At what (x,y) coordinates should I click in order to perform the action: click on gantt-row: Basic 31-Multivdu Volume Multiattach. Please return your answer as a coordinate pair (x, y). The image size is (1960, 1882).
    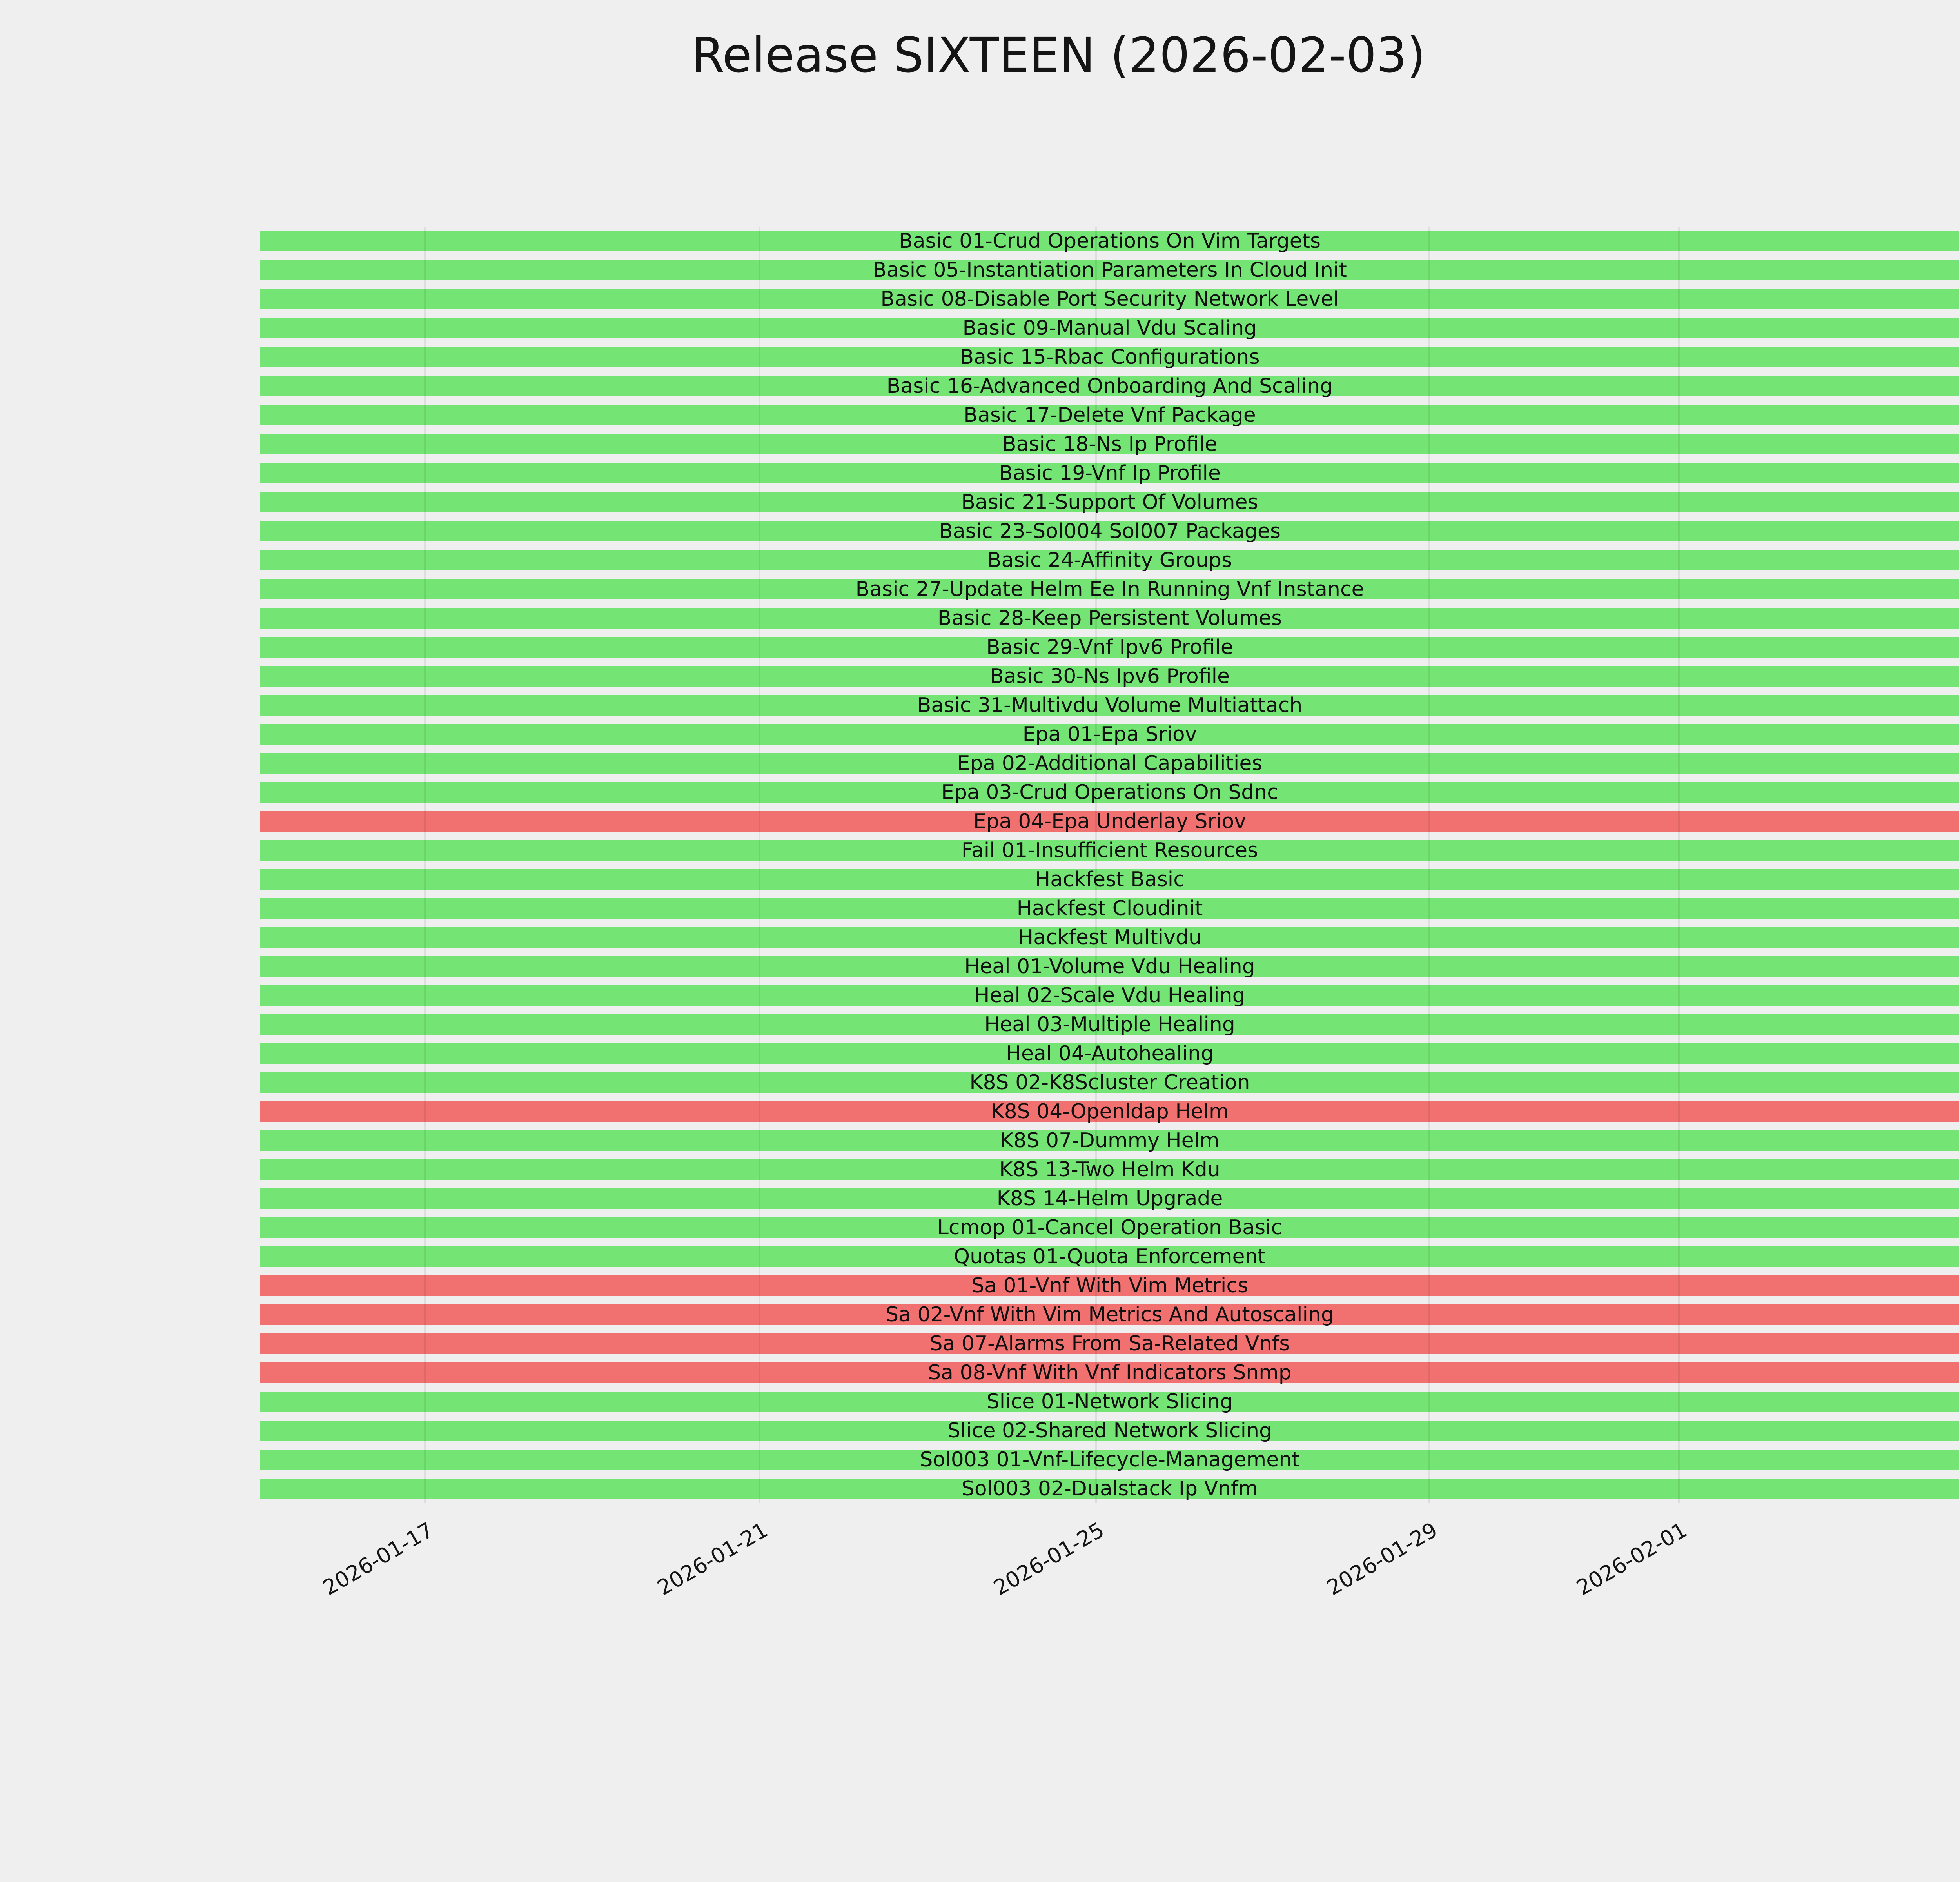
    Looking at the image, I should click on (1109, 705).